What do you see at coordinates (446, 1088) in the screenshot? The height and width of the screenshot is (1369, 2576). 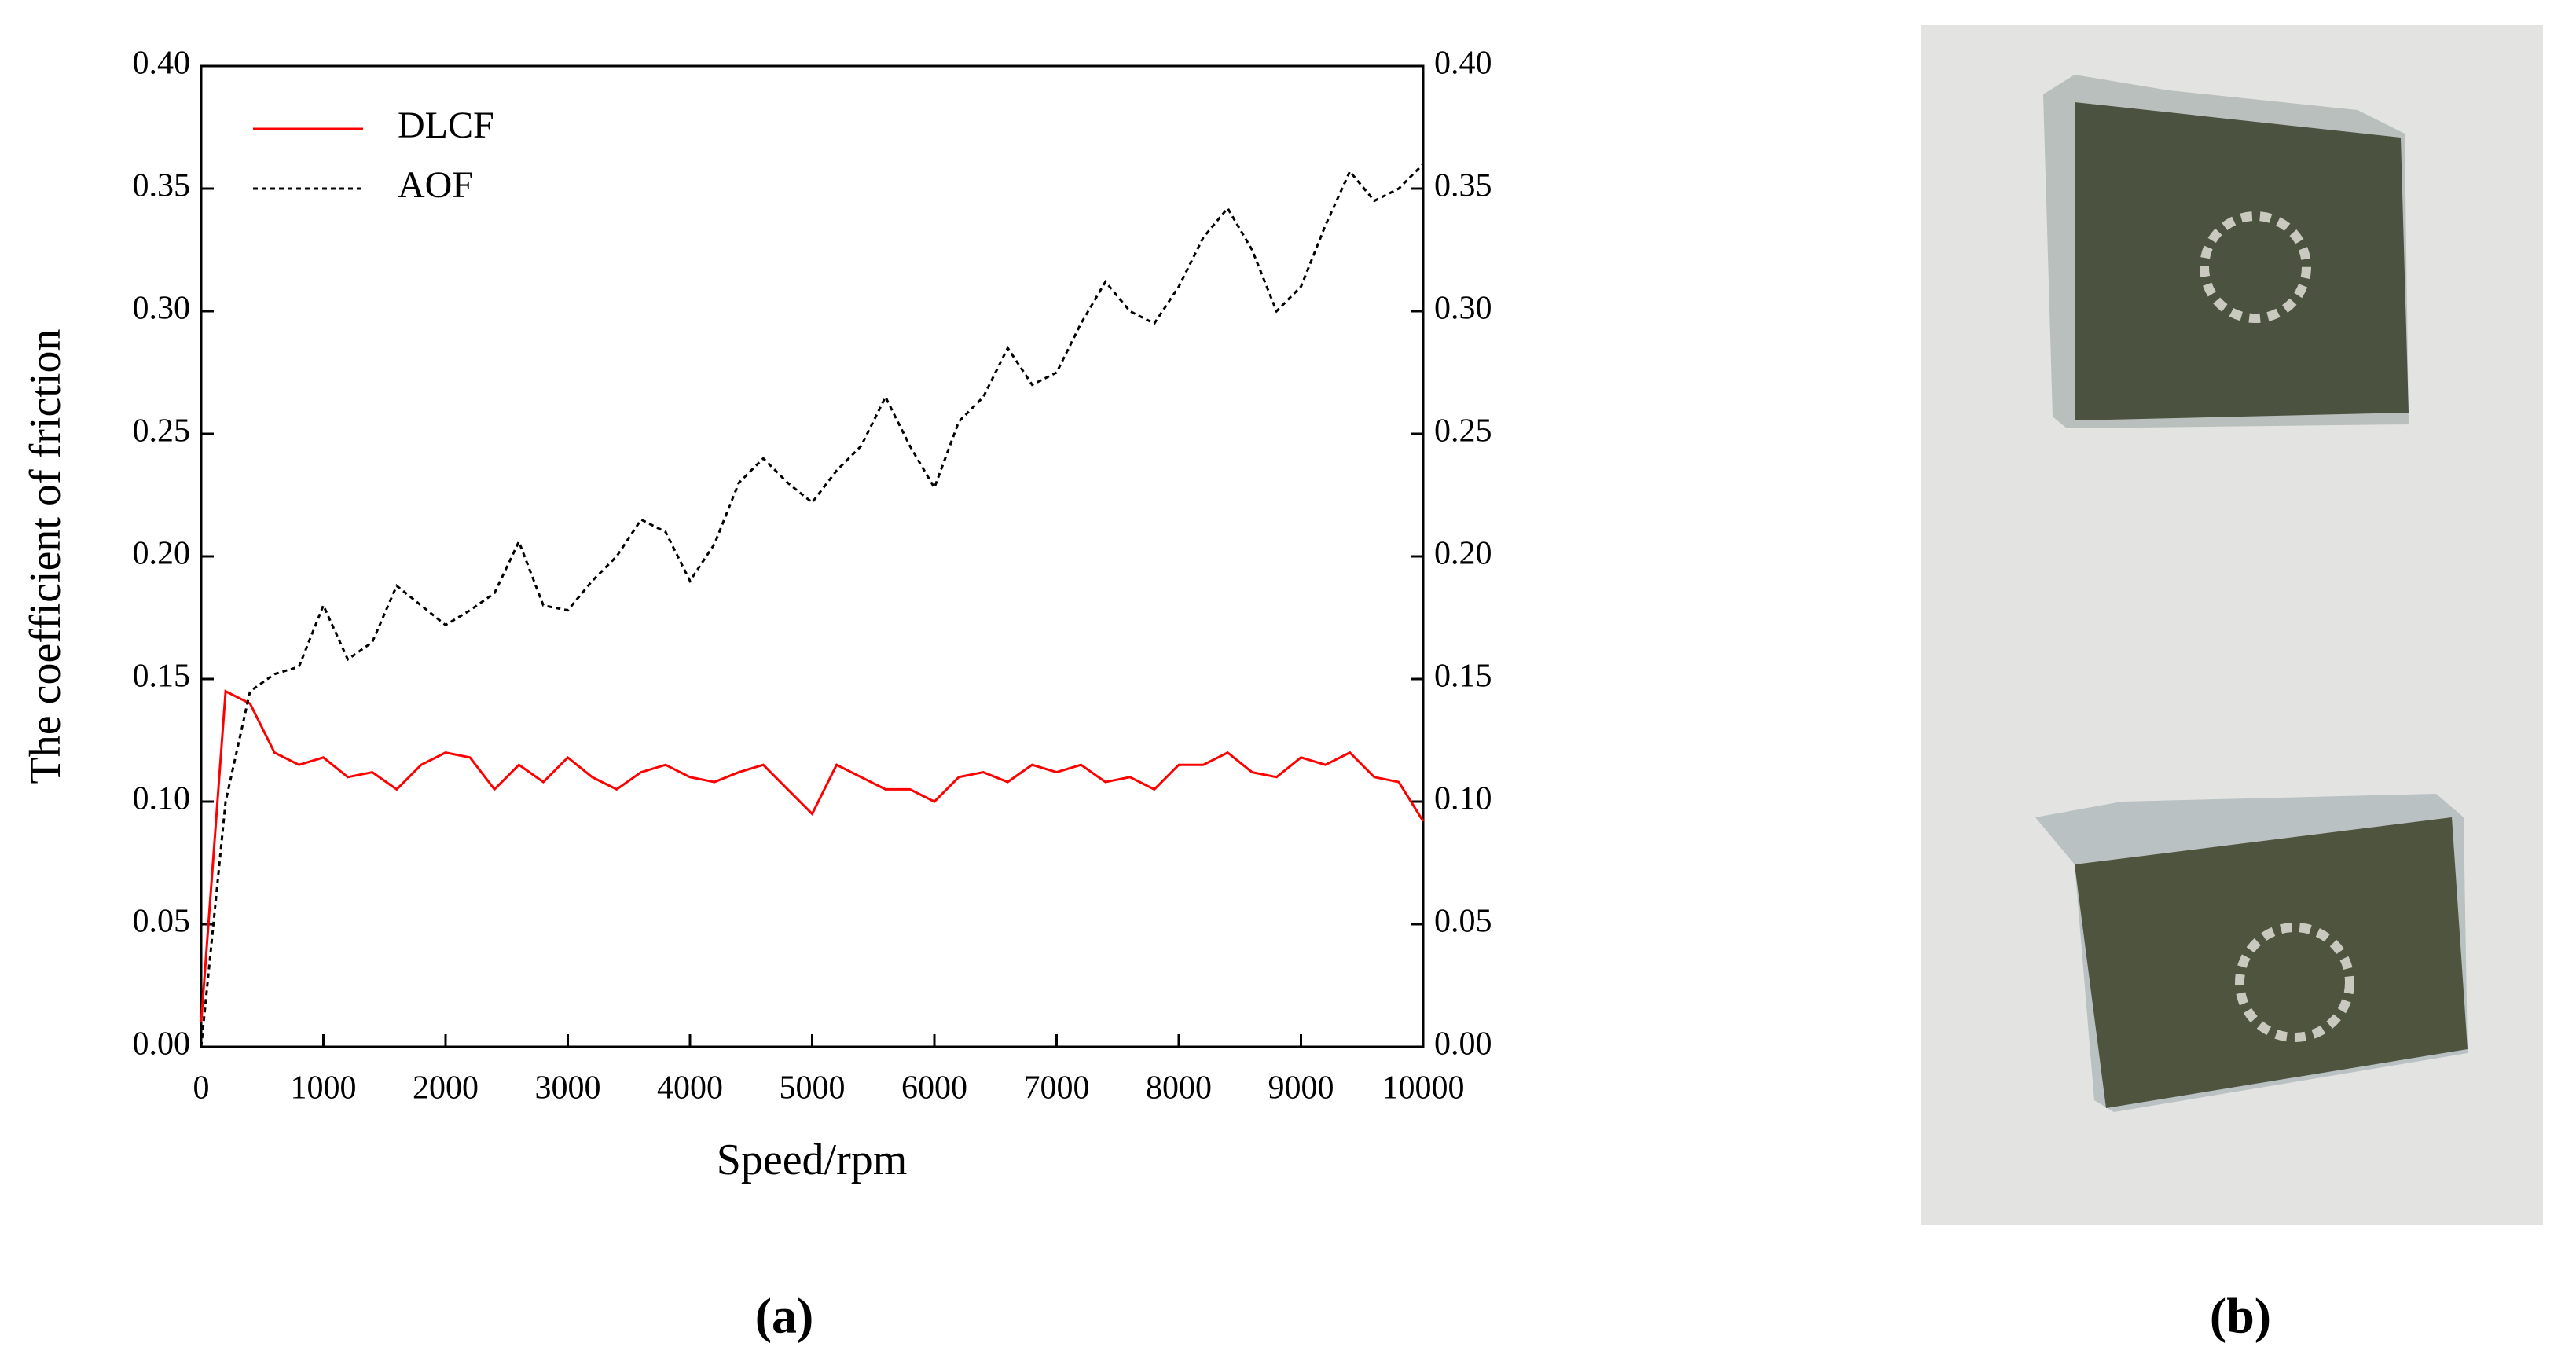 I see `x-tick-label: 2000` at bounding box center [446, 1088].